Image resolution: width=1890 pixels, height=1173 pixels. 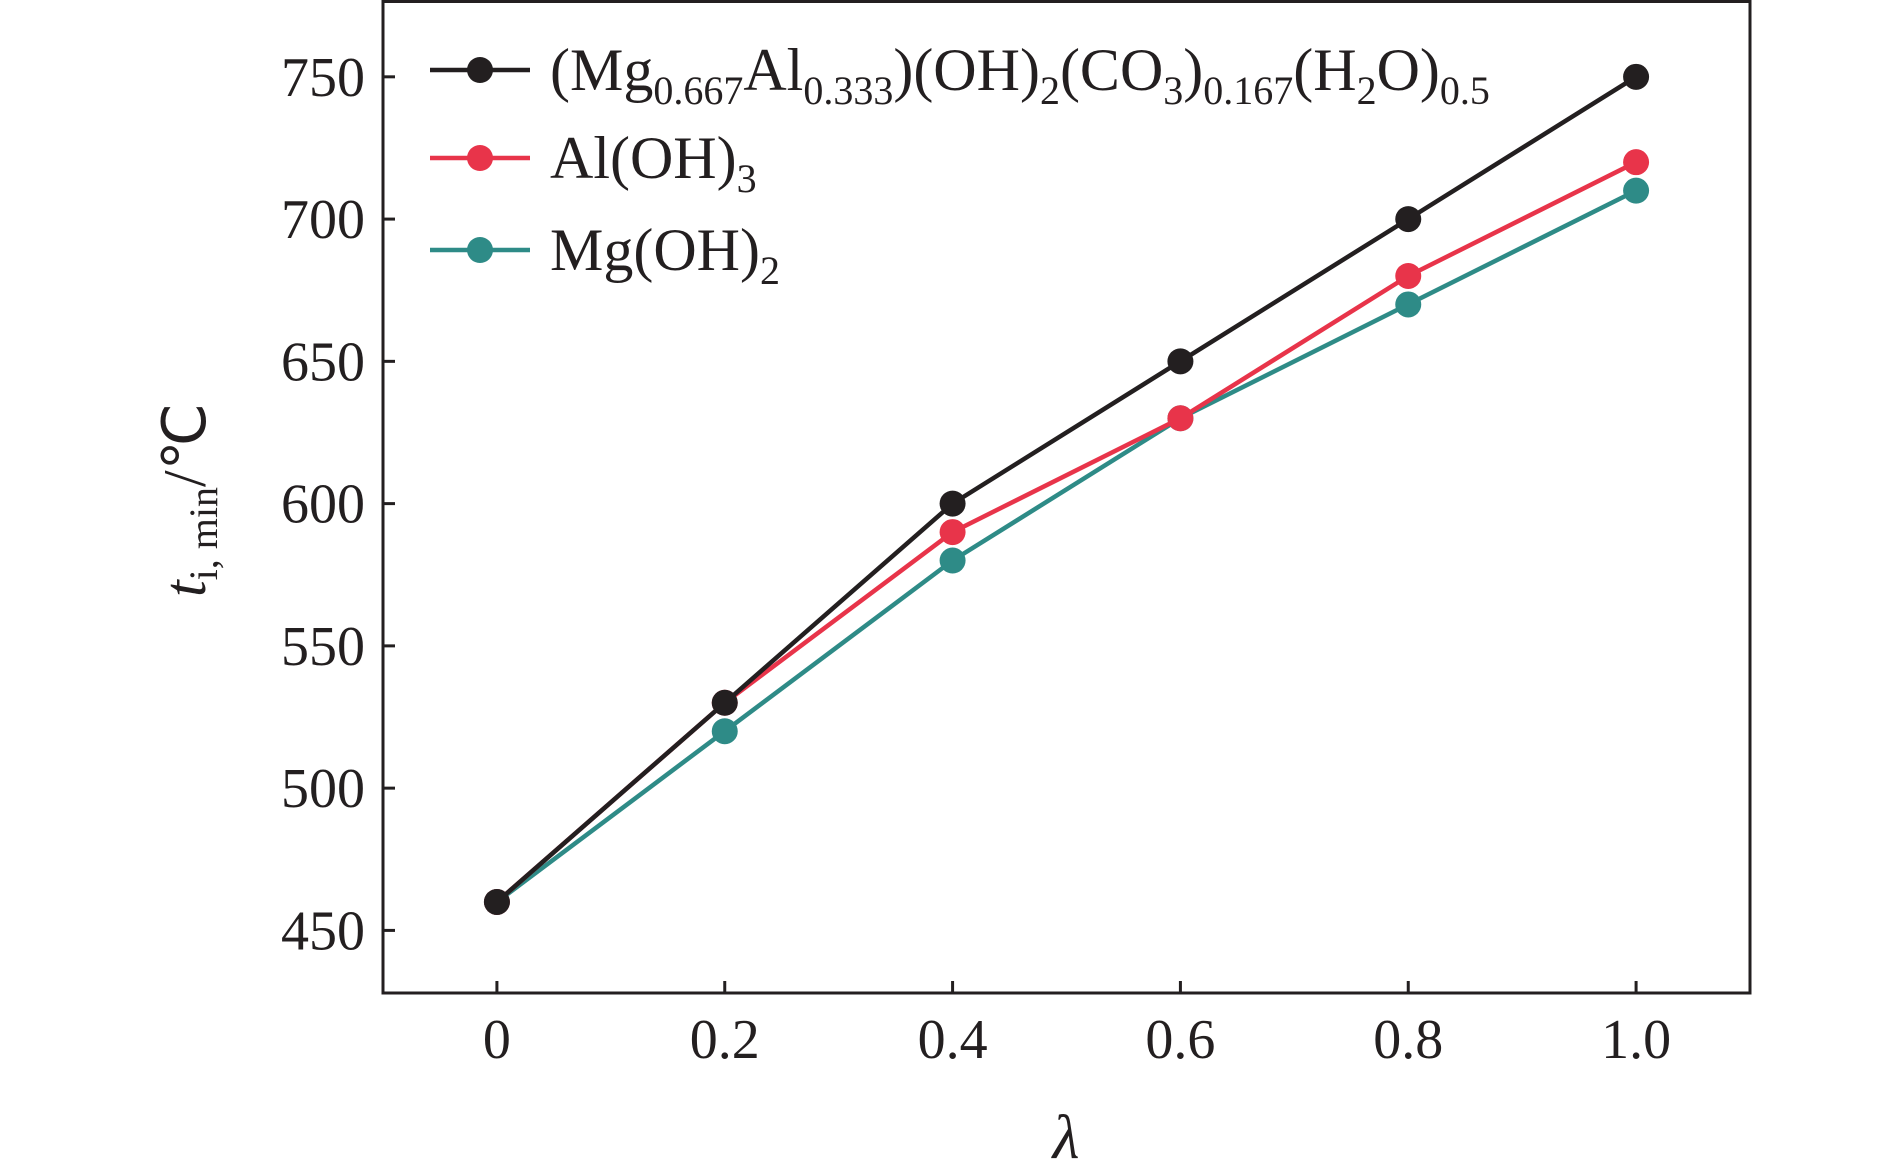 I want to click on y-axis-title-subscript: i, min, so click(x=203, y=533).